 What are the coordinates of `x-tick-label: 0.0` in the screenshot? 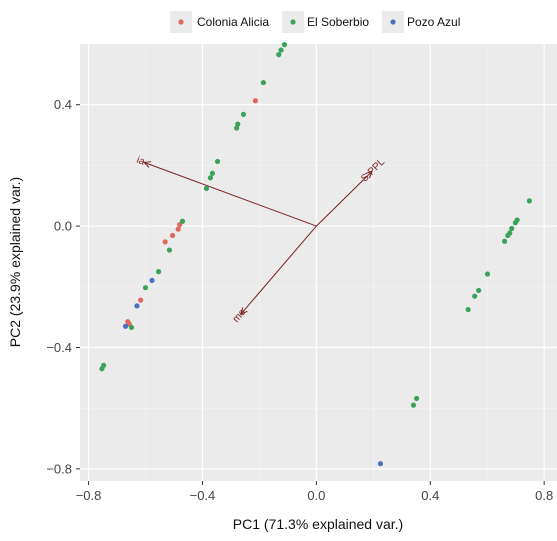 It's located at (316, 495).